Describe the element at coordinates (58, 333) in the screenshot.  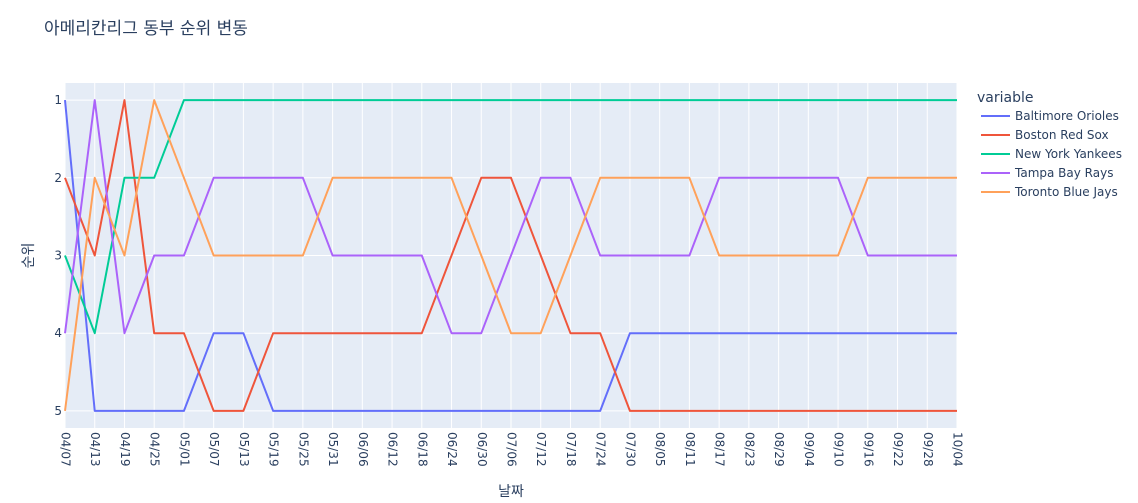
I see `y-tick-label: 4` at that location.